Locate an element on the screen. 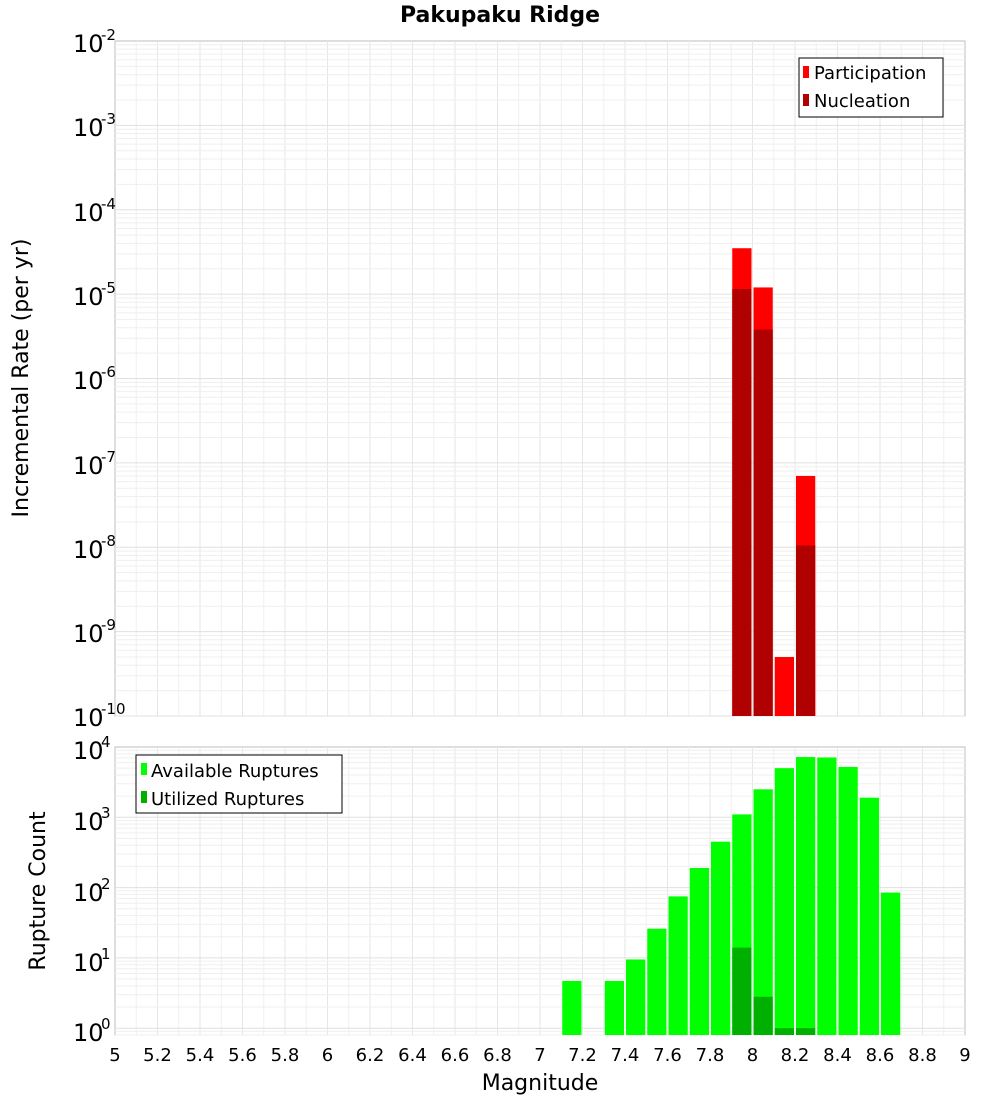 This screenshot has width=1000, height=1100. x-axis-label: Magnitude is located at coordinates (540, 1083).